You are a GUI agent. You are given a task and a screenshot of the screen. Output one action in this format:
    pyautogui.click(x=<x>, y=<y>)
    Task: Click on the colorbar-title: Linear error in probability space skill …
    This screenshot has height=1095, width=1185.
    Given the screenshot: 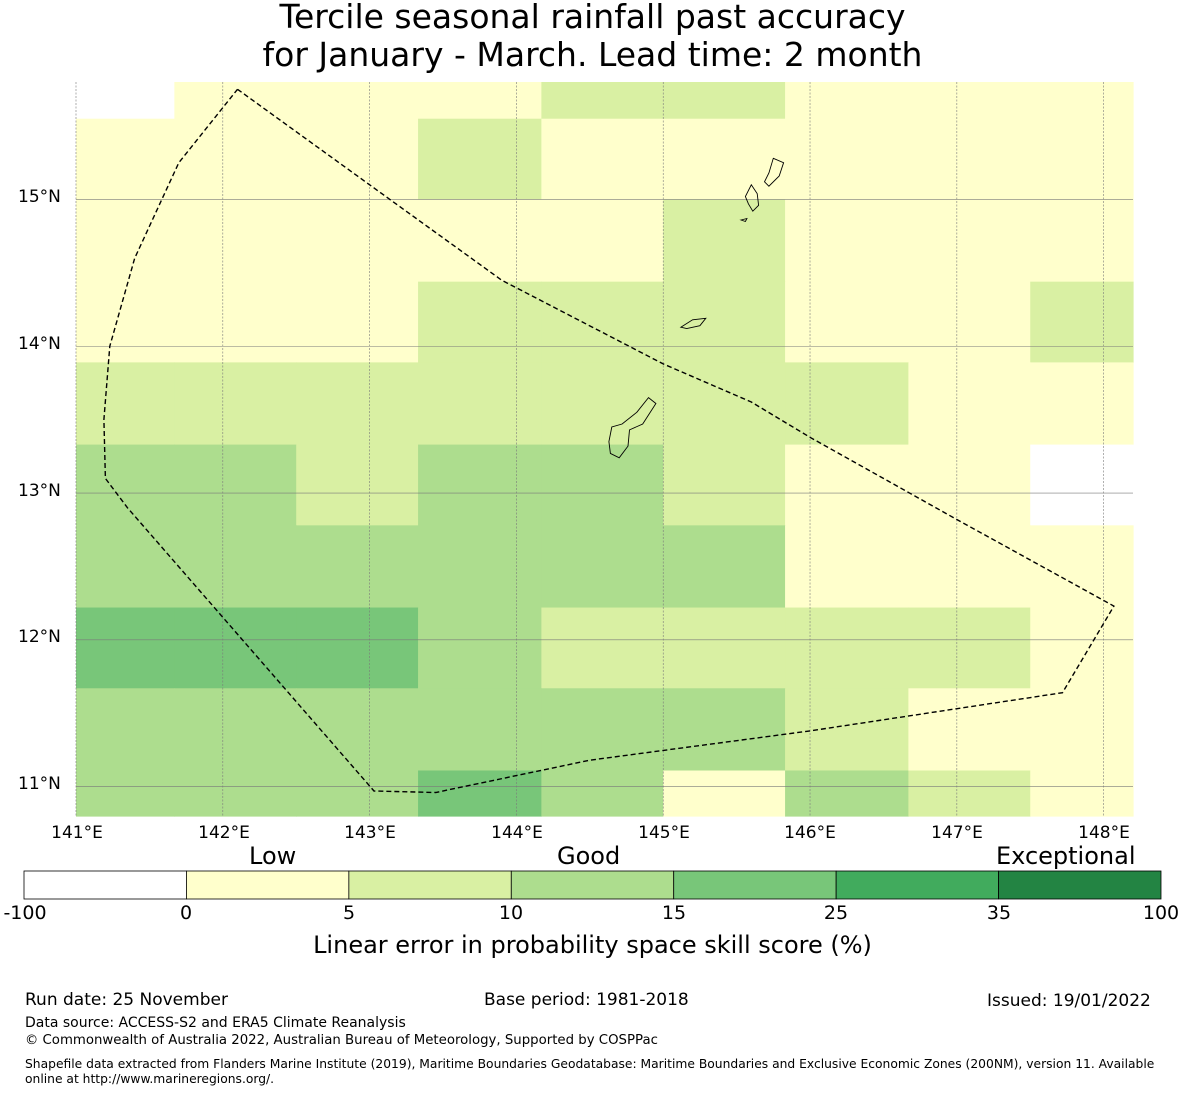 What is the action you would take?
    pyautogui.click(x=592, y=945)
    